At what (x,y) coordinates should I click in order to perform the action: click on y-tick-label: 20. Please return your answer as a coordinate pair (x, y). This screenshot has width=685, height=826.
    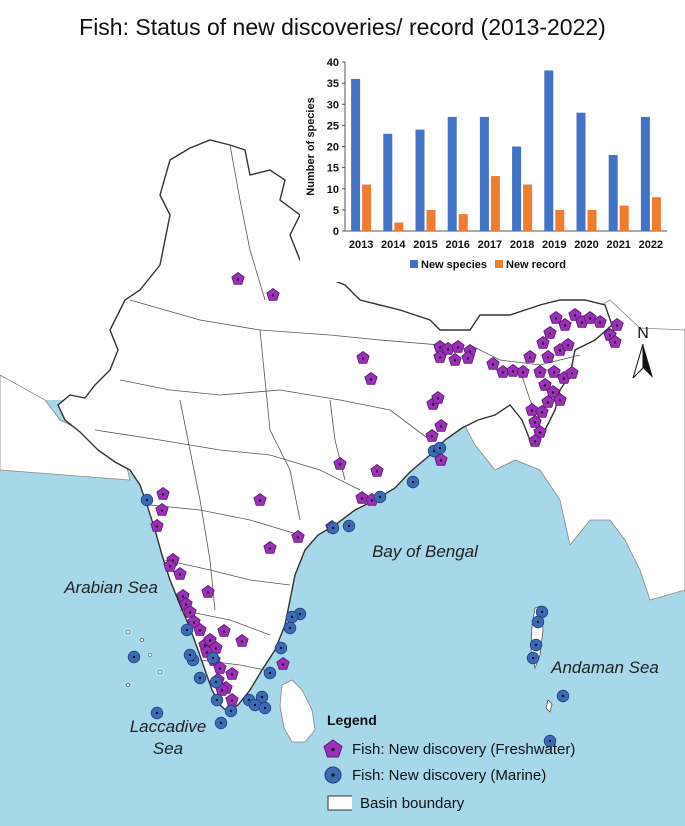
    Looking at the image, I should click on (333, 148).